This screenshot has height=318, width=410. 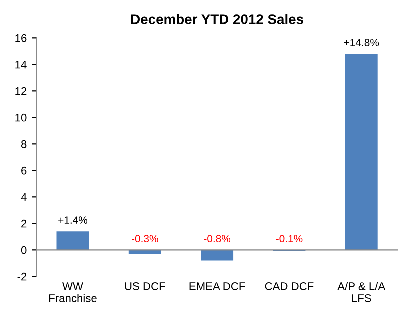 I want to click on x-tick-label: A/P & L/A LFS, so click(x=362, y=292).